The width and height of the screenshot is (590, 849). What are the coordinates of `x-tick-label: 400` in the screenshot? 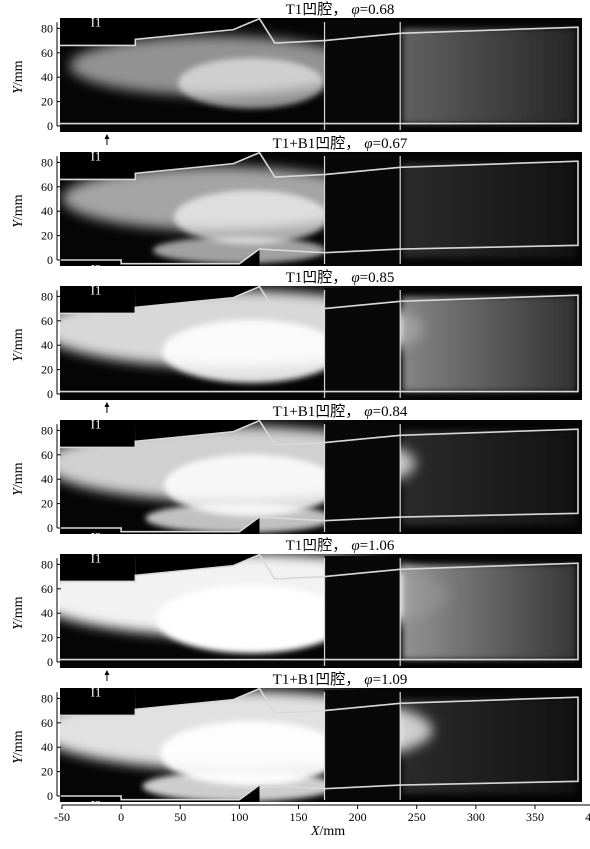 It's located at (587, 817).